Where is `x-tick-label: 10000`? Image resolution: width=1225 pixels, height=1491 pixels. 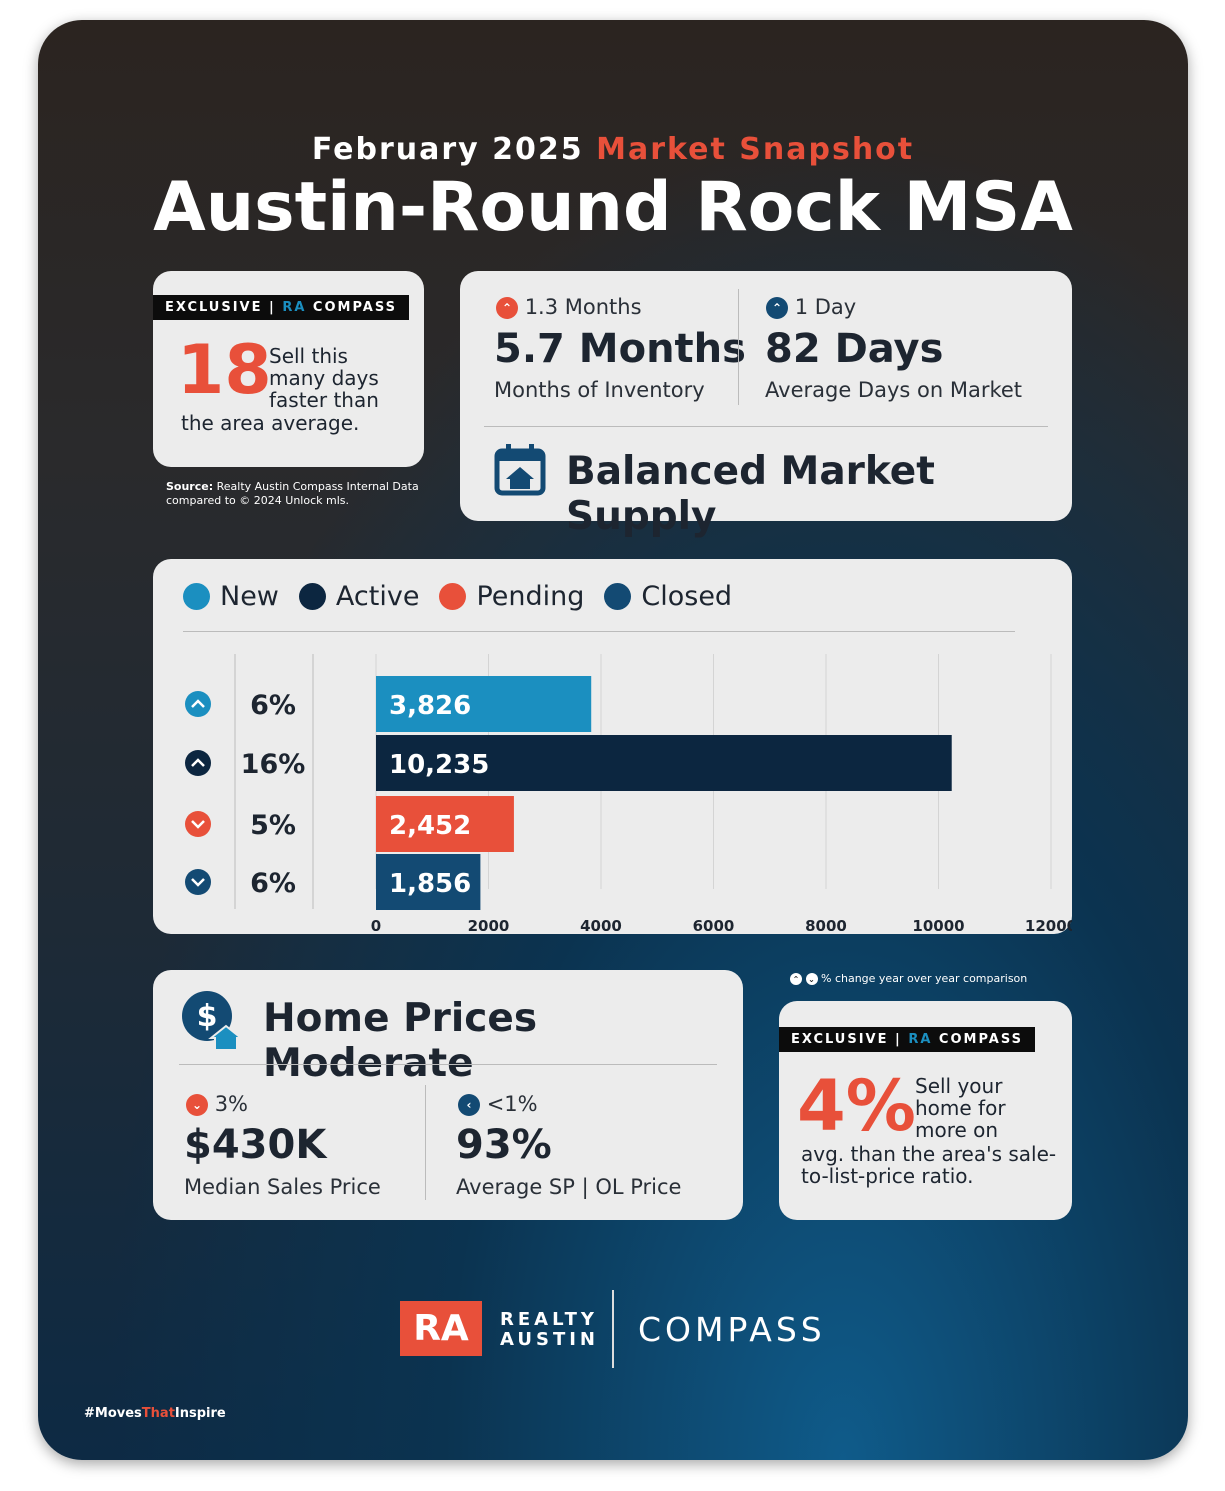 x-tick-label: 10000 is located at coordinates (938, 925).